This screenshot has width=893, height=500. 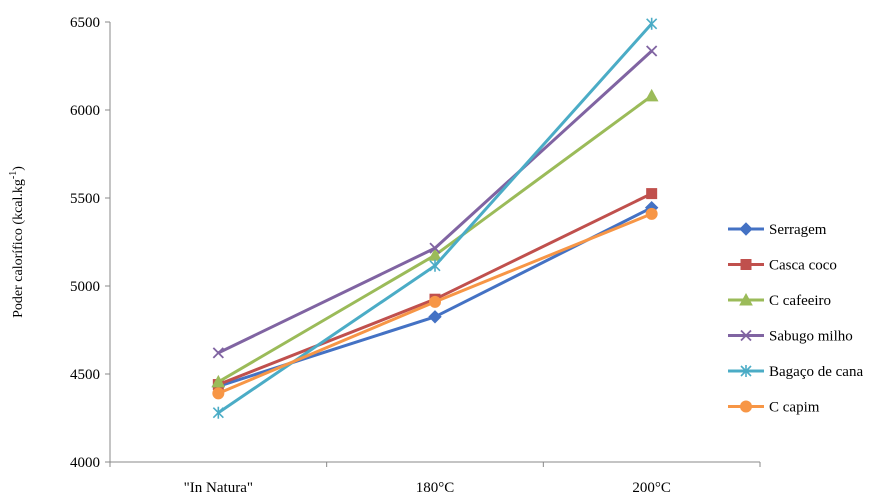 I want to click on y-tick-label: 4500, so click(x=85, y=375).